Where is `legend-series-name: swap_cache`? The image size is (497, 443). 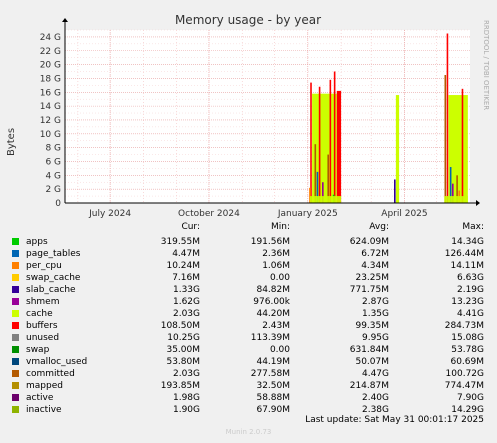 legend-series-name: swap_cache is located at coordinates (53, 278).